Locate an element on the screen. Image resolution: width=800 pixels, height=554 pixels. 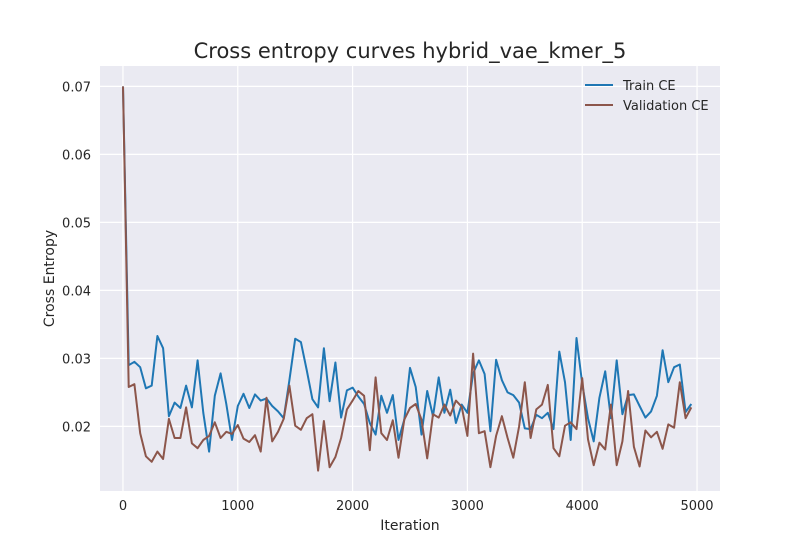
legend: Train CE Validation CE is located at coordinates (647, 96).